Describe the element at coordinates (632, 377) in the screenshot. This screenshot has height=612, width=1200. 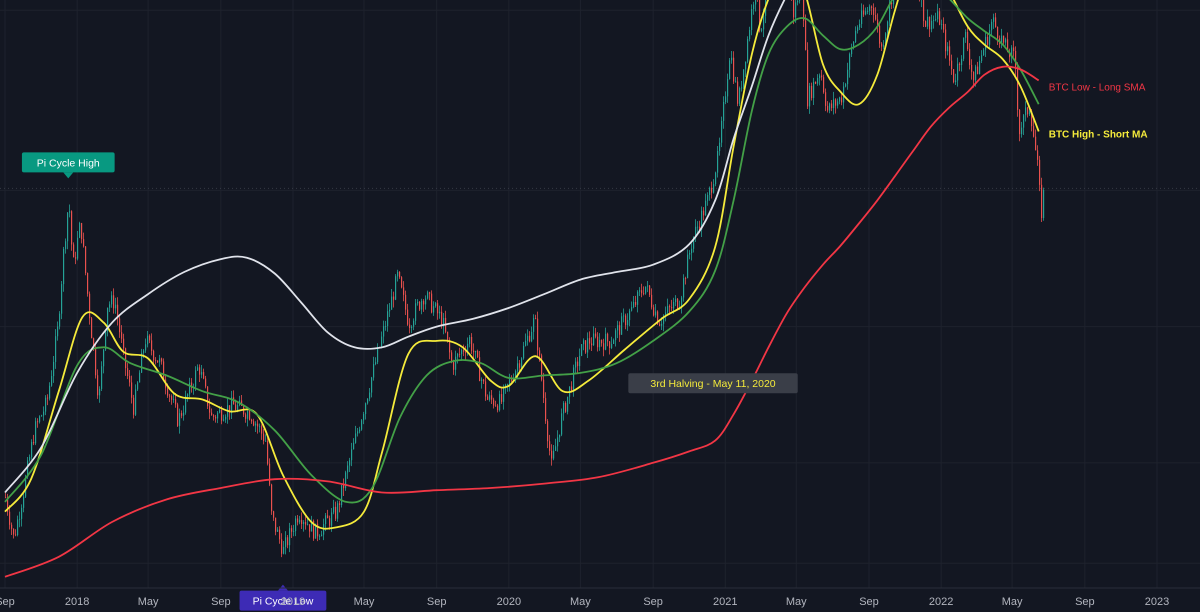
I see `annotation-pointer` at that location.